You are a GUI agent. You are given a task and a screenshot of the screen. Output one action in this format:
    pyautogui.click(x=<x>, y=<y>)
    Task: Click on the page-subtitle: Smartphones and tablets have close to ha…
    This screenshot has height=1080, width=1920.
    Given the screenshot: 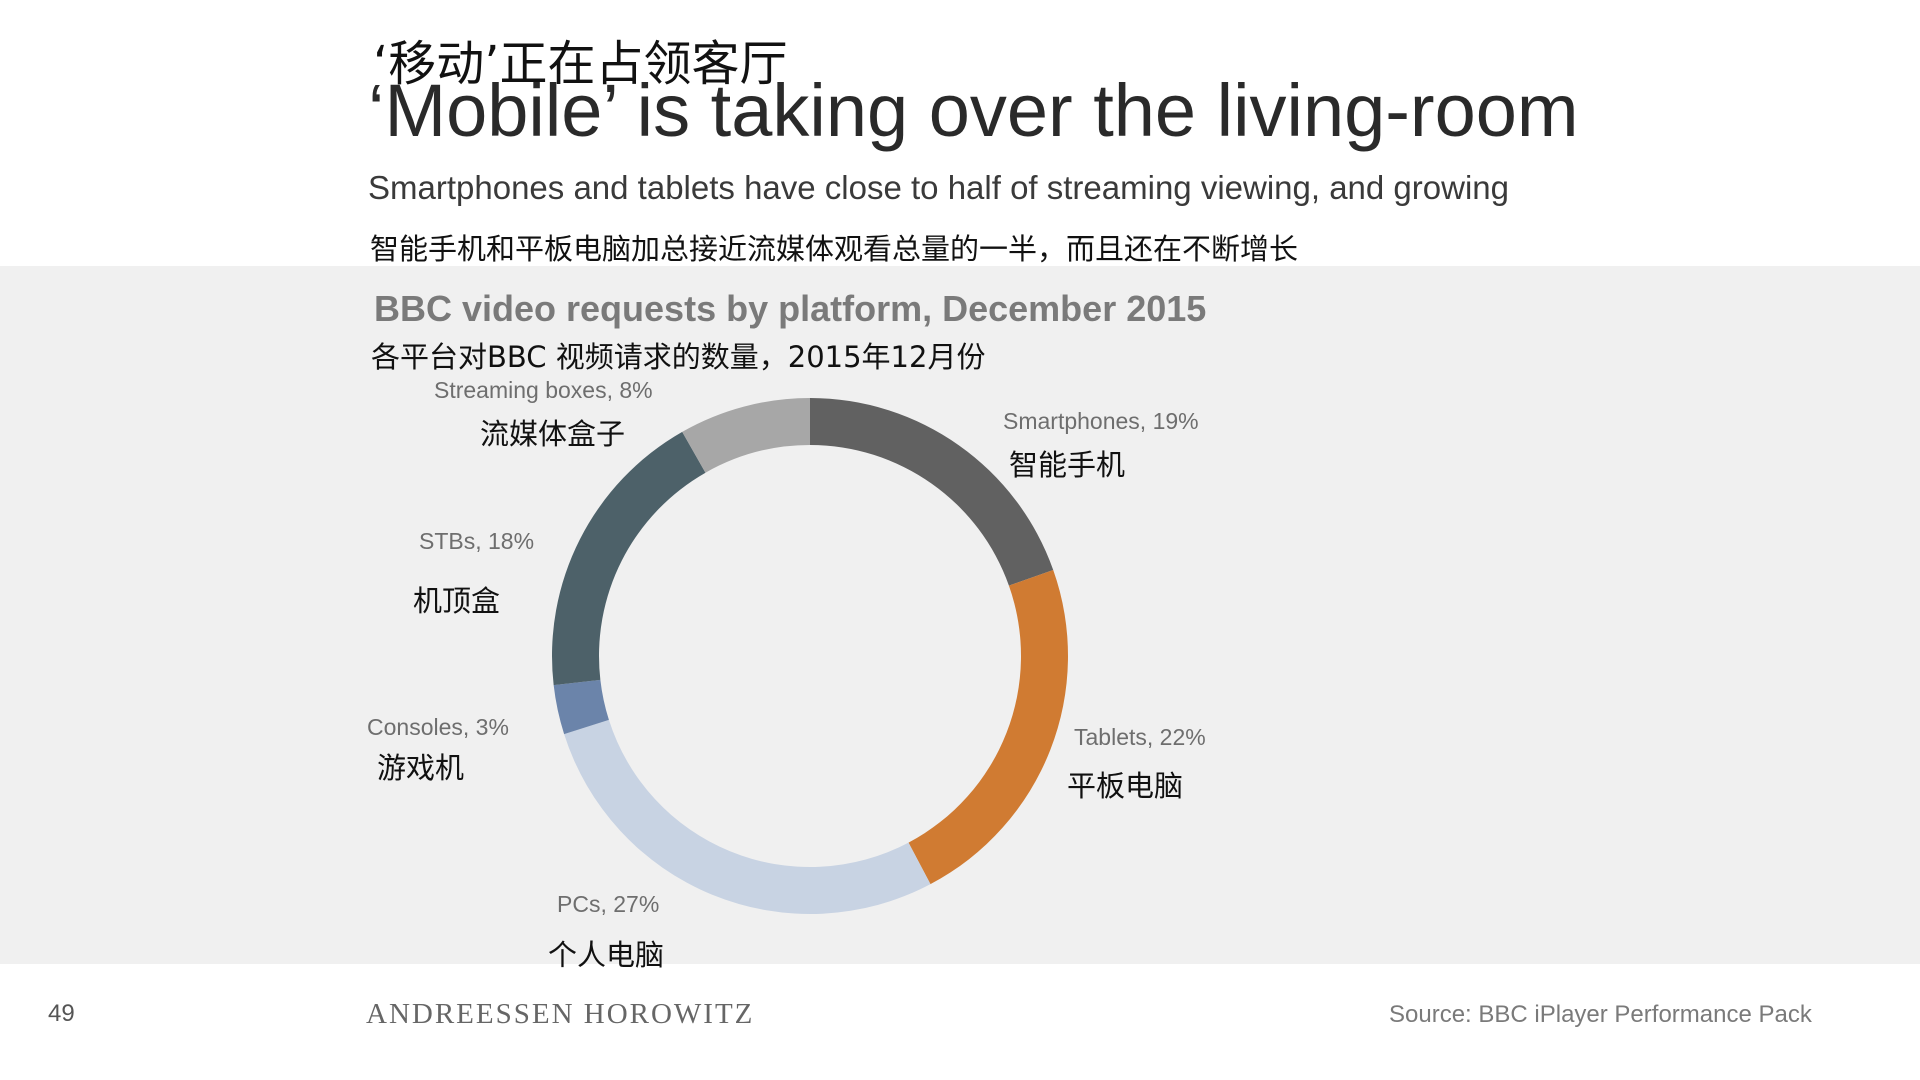 What is the action you would take?
    pyautogui.click(x=938, y=187)
    